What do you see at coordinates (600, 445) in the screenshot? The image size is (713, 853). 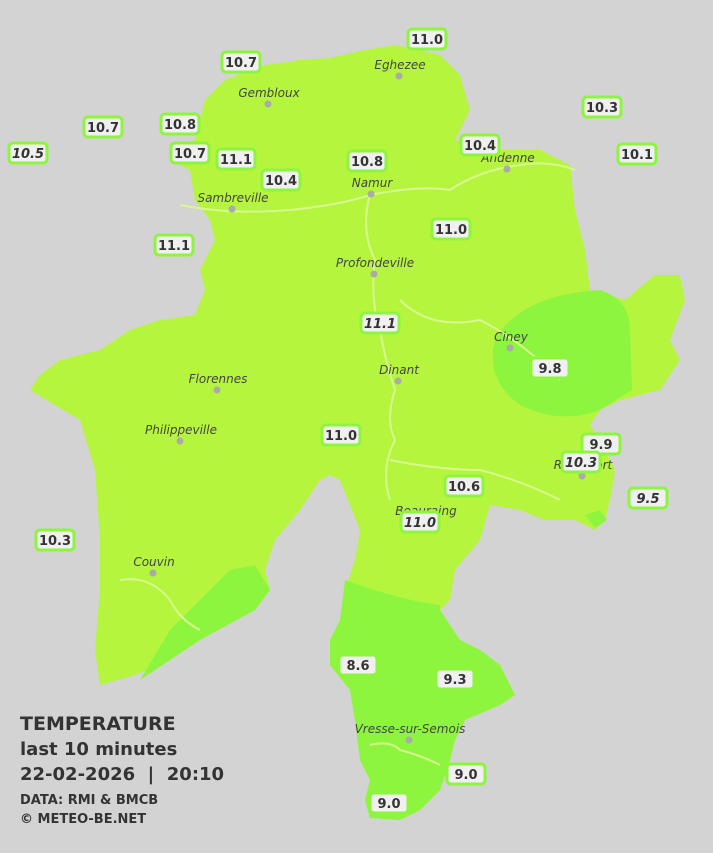 I see `reading-value: 9.9` at bounding box center [600, 445].